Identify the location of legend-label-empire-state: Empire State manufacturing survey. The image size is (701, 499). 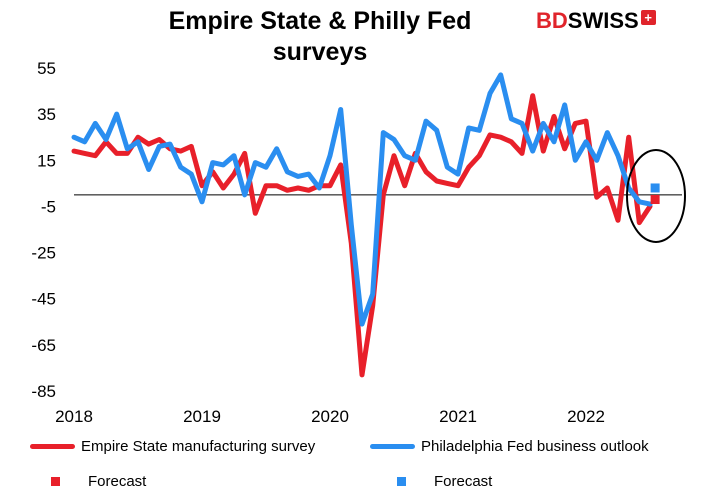
(198, 446).